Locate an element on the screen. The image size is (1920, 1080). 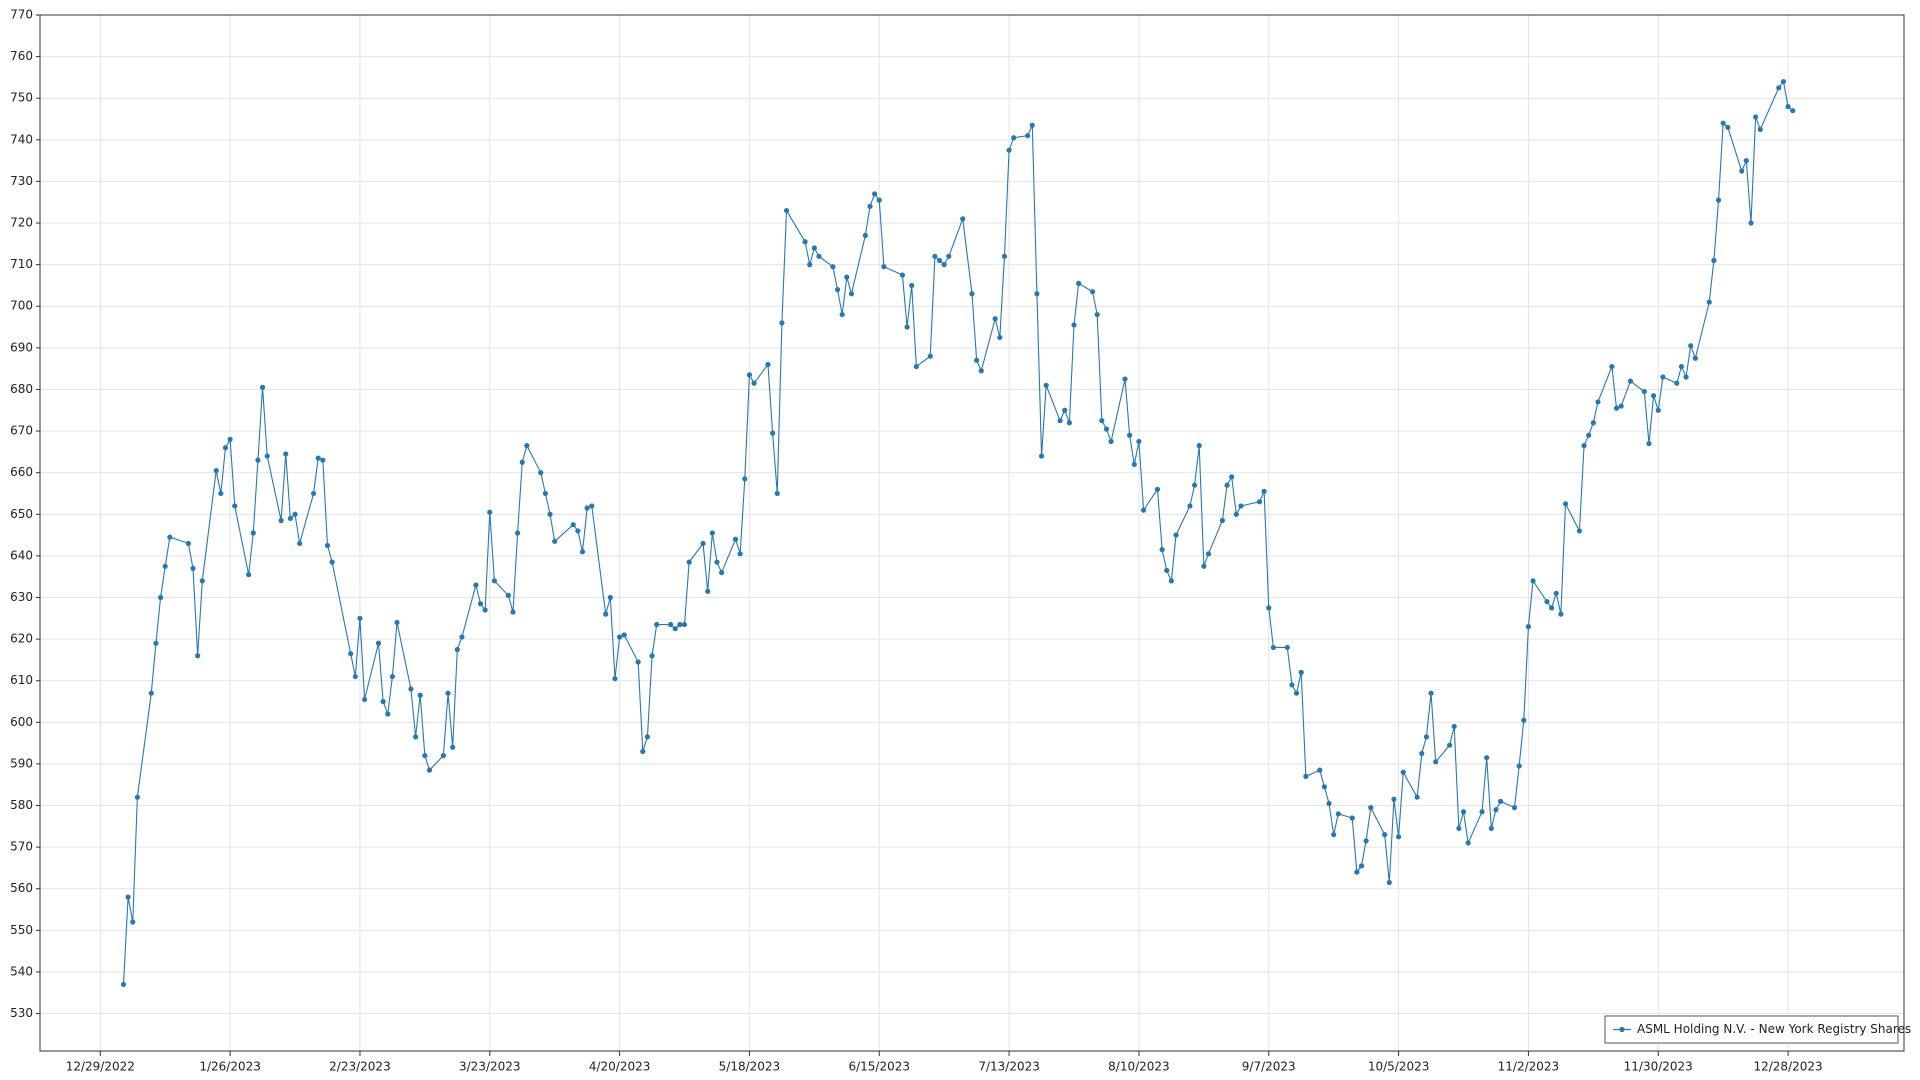
y-tick-label: 610 is located at coordinates (21, 680).